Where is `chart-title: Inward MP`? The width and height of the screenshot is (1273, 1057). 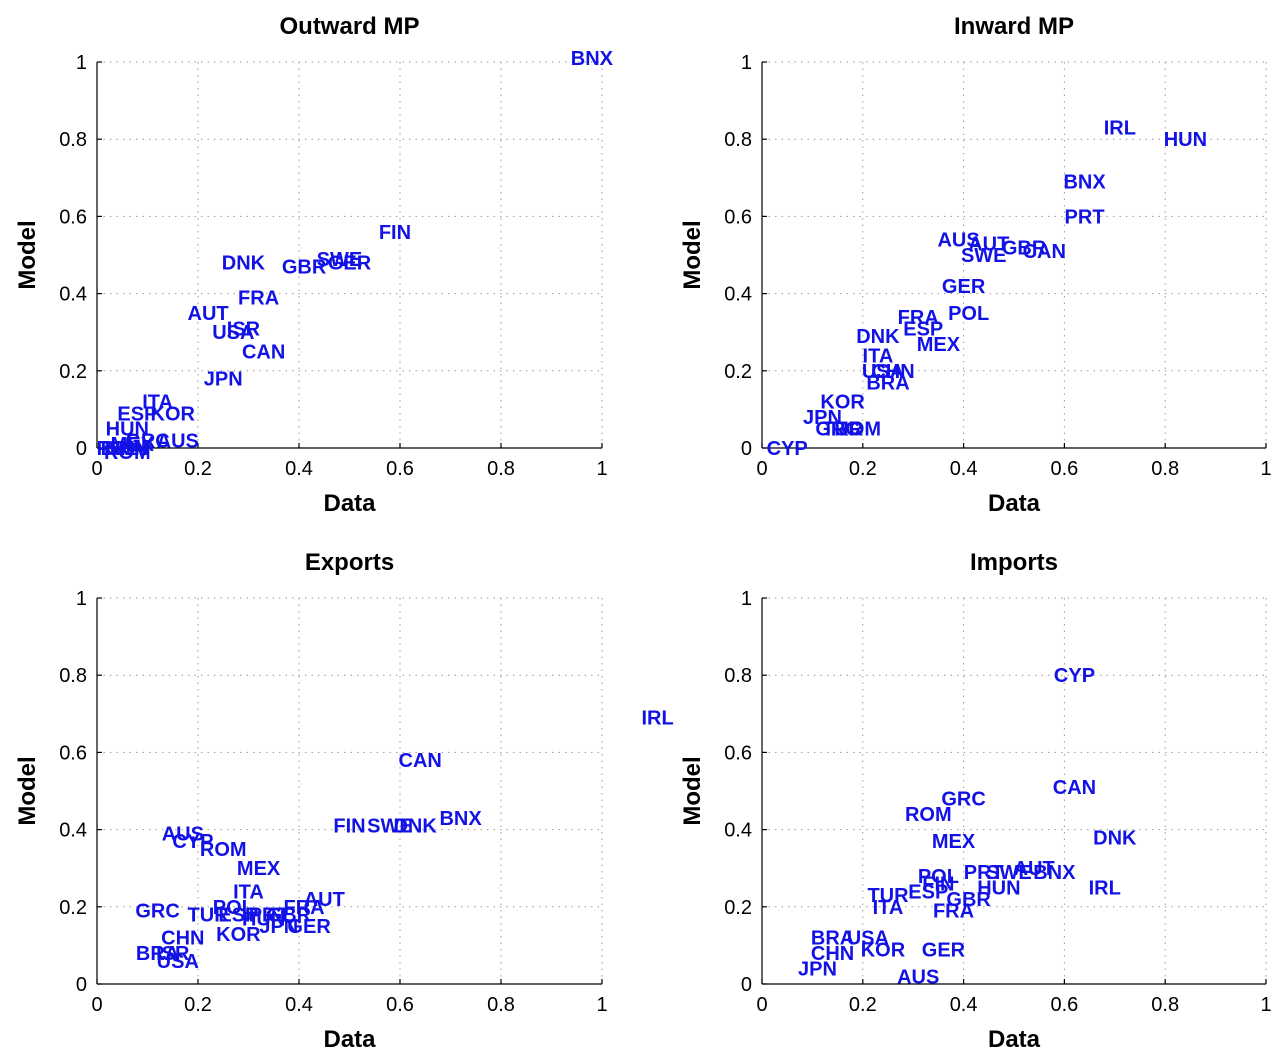 chart-title: Inward MP is located at coordinates (1014, 26).